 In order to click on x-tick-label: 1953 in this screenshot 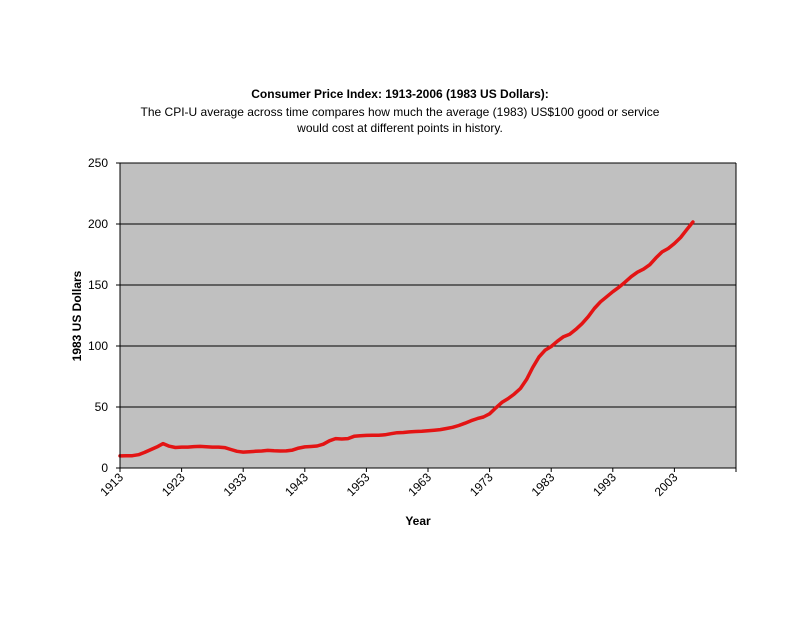, I will do `click(358, 484)`.